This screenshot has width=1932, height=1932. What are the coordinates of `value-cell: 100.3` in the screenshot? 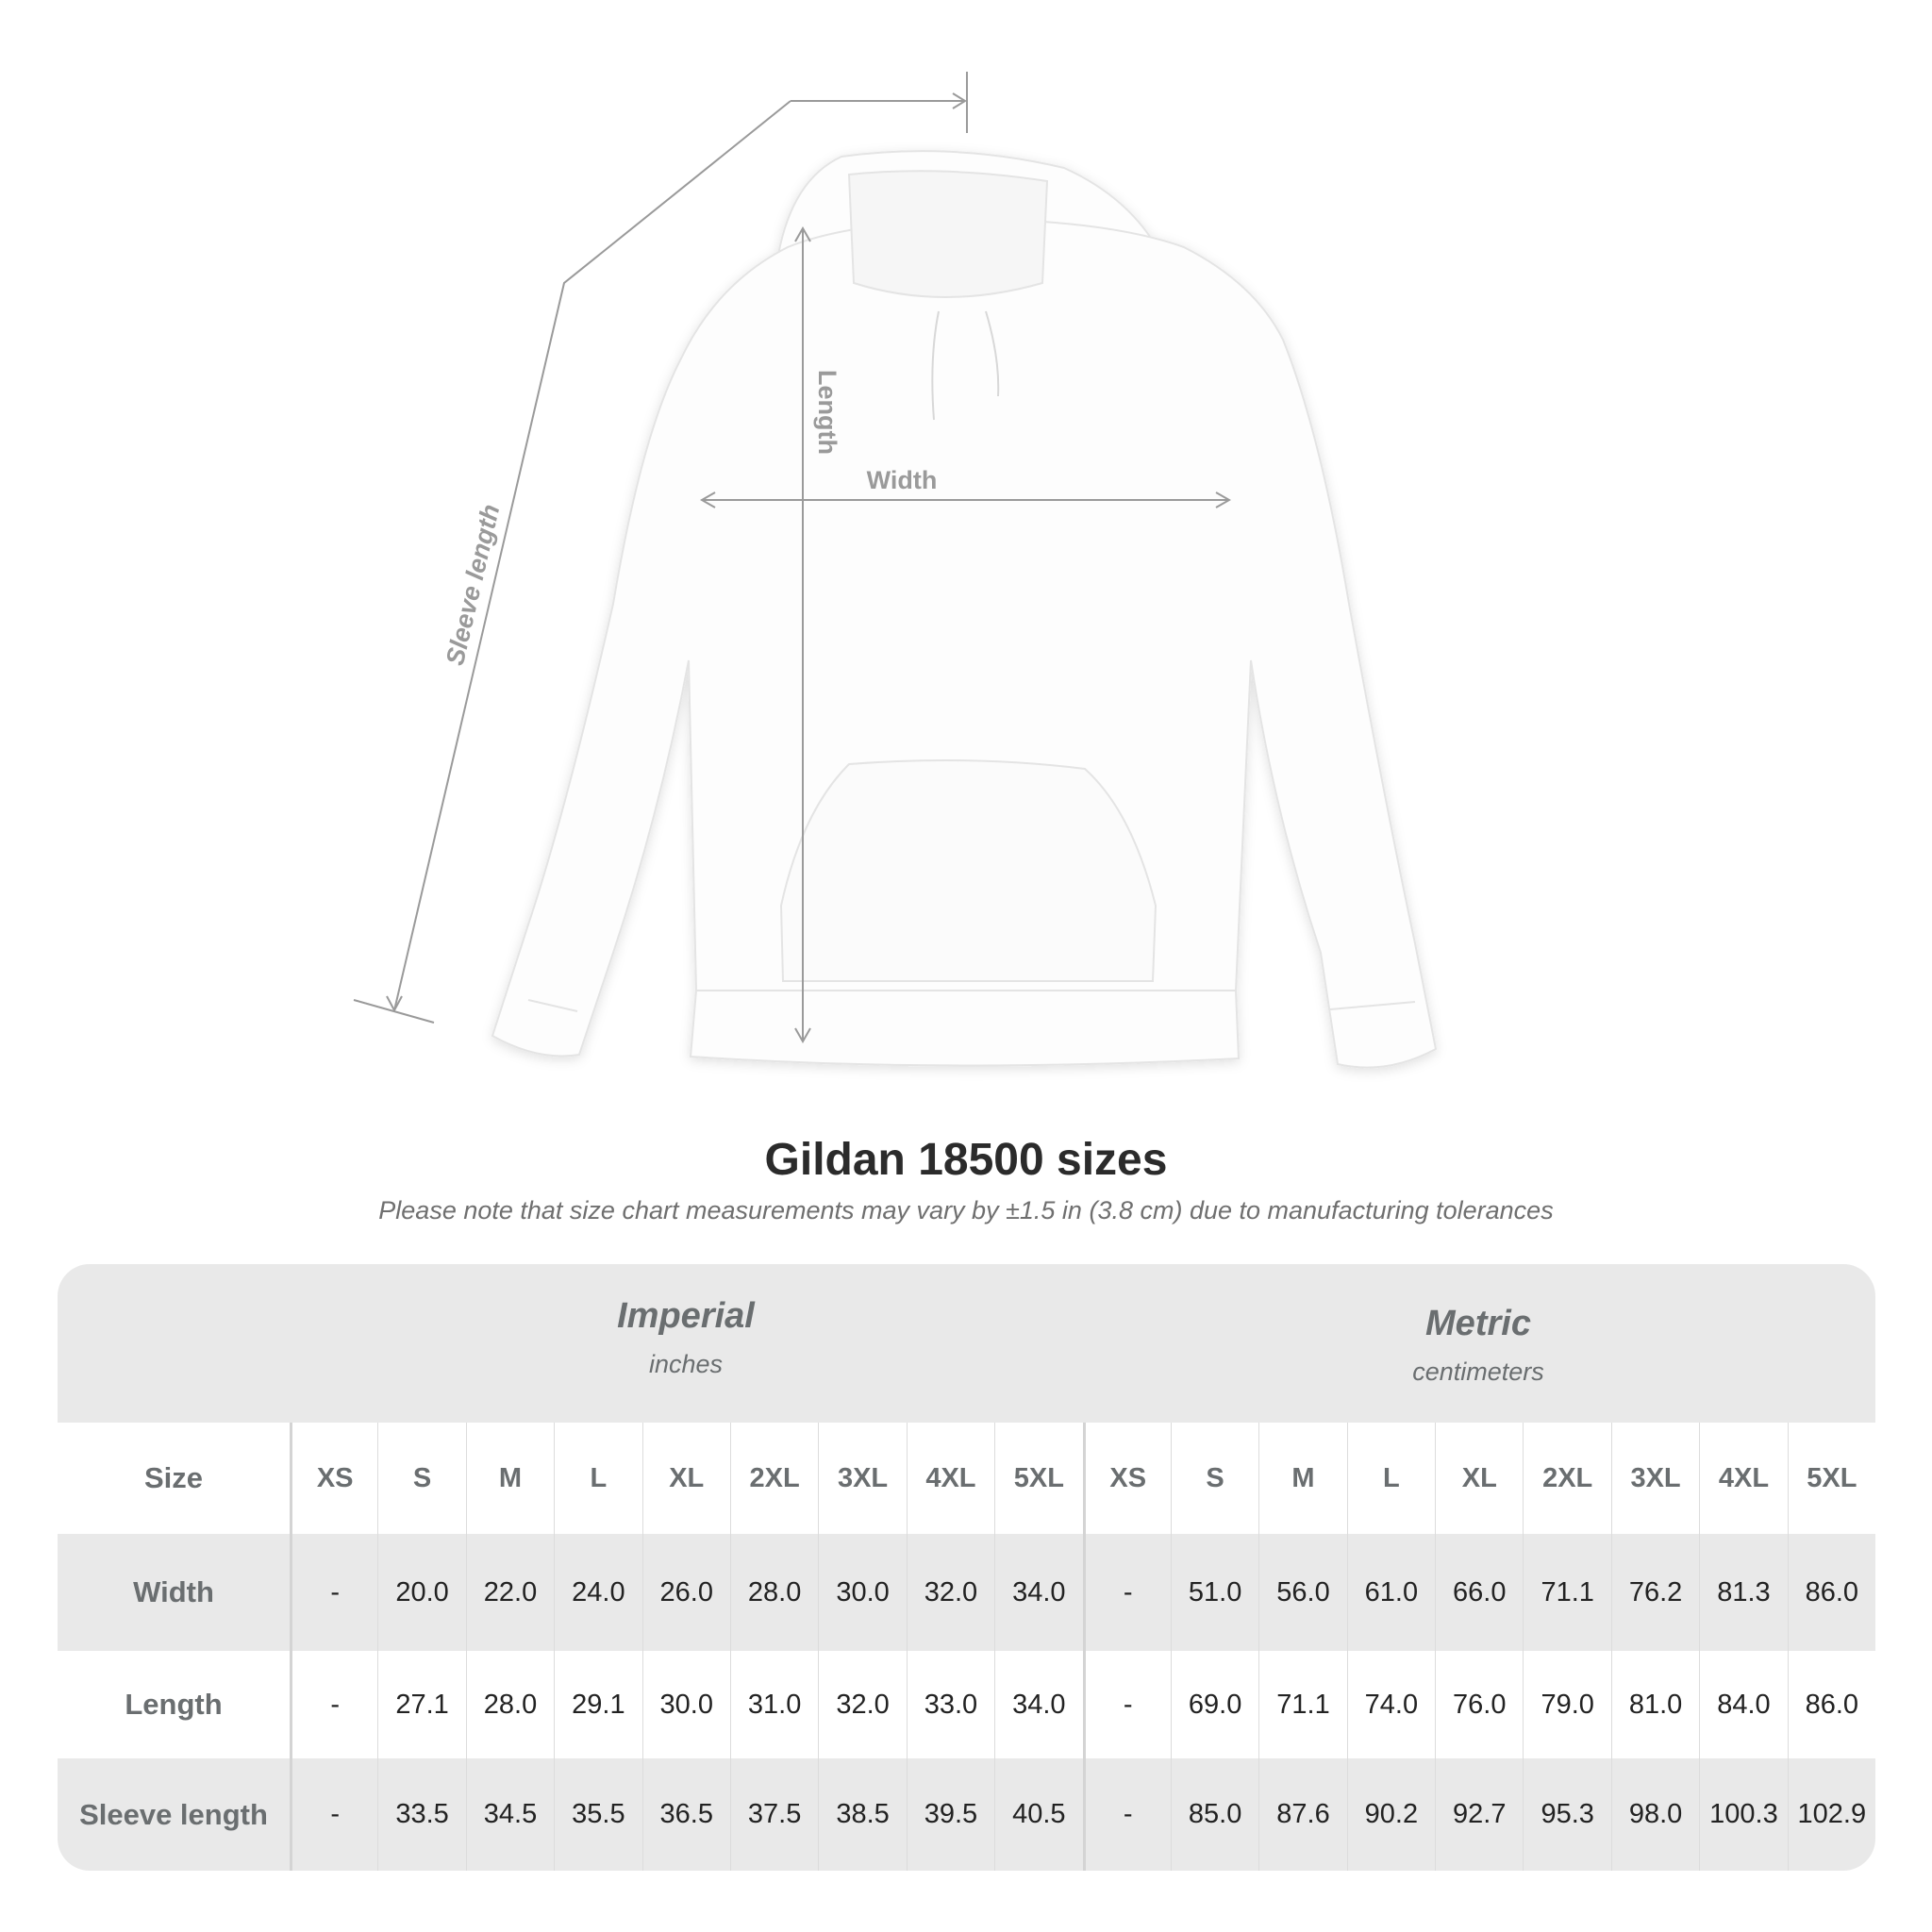 It's located at (1743, 1814).